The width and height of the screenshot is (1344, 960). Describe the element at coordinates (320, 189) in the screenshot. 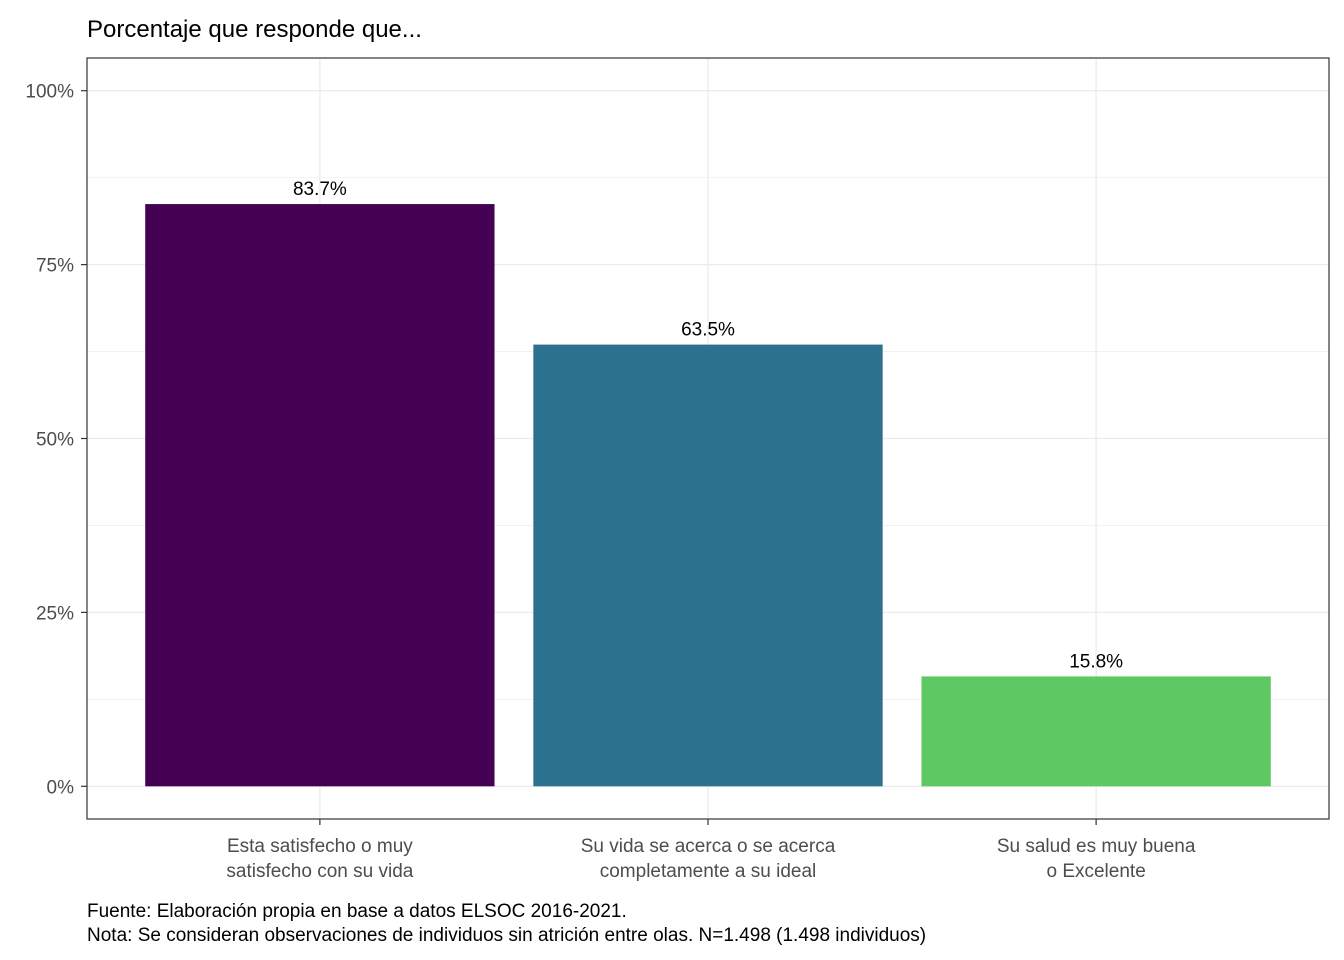

I see `data-label: 83.7%` at that location.